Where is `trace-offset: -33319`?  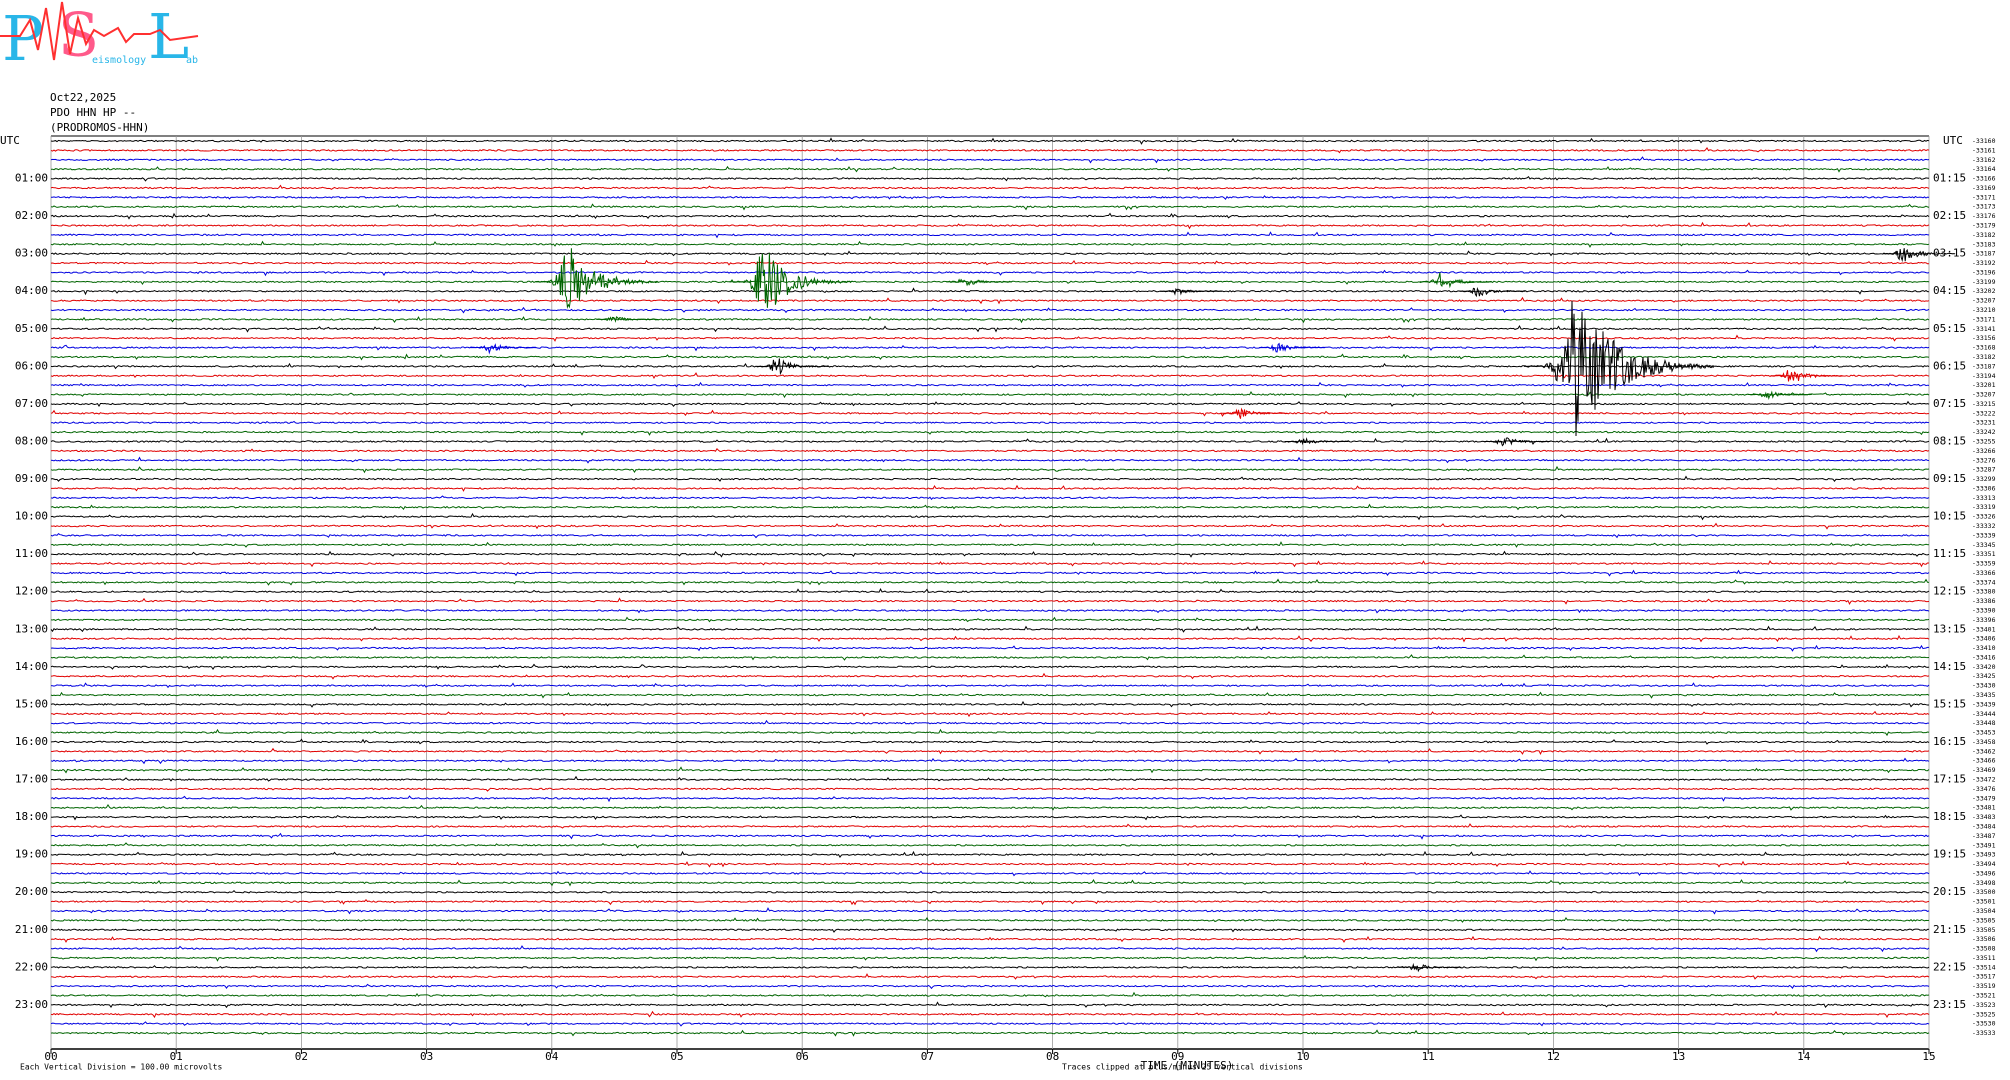 trace-offset: -33319 is located at coordinates (1984, 507).